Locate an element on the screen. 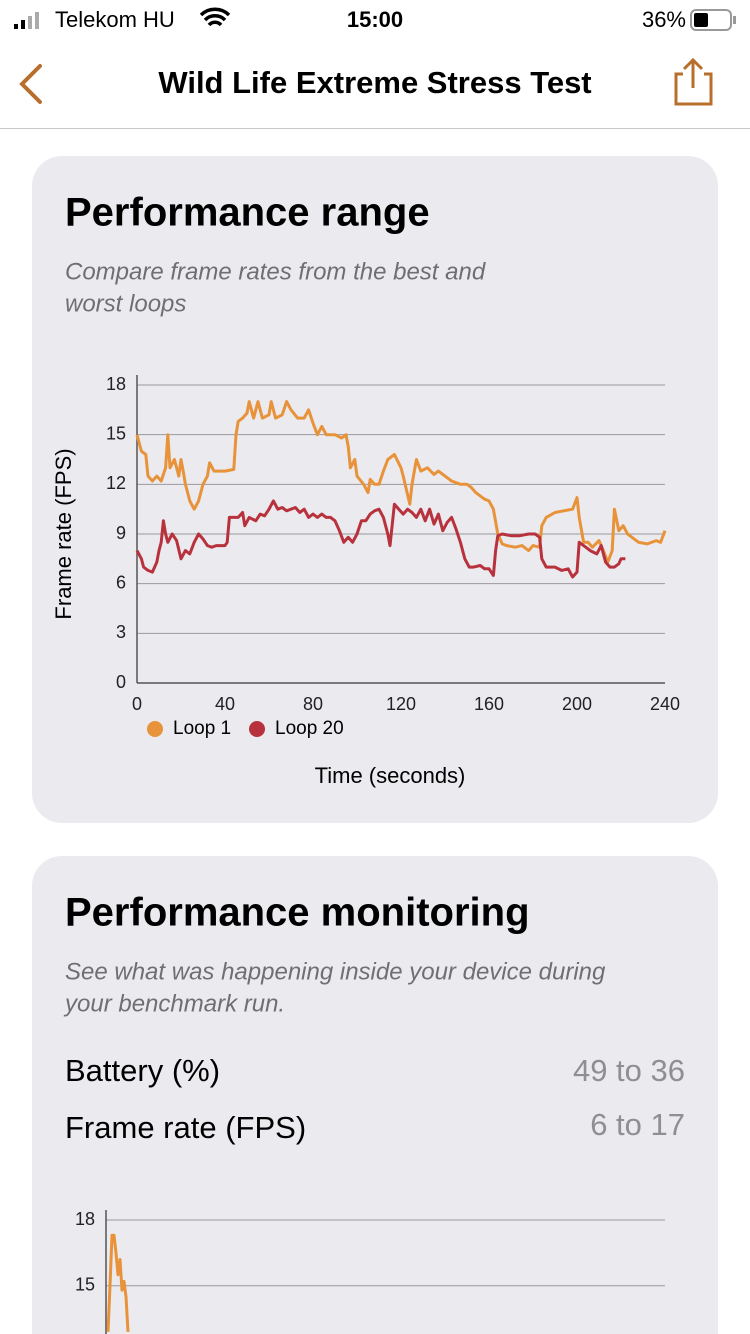  card-subtitle: Compare frame rates from the best and is located at coordinates (275, 271).